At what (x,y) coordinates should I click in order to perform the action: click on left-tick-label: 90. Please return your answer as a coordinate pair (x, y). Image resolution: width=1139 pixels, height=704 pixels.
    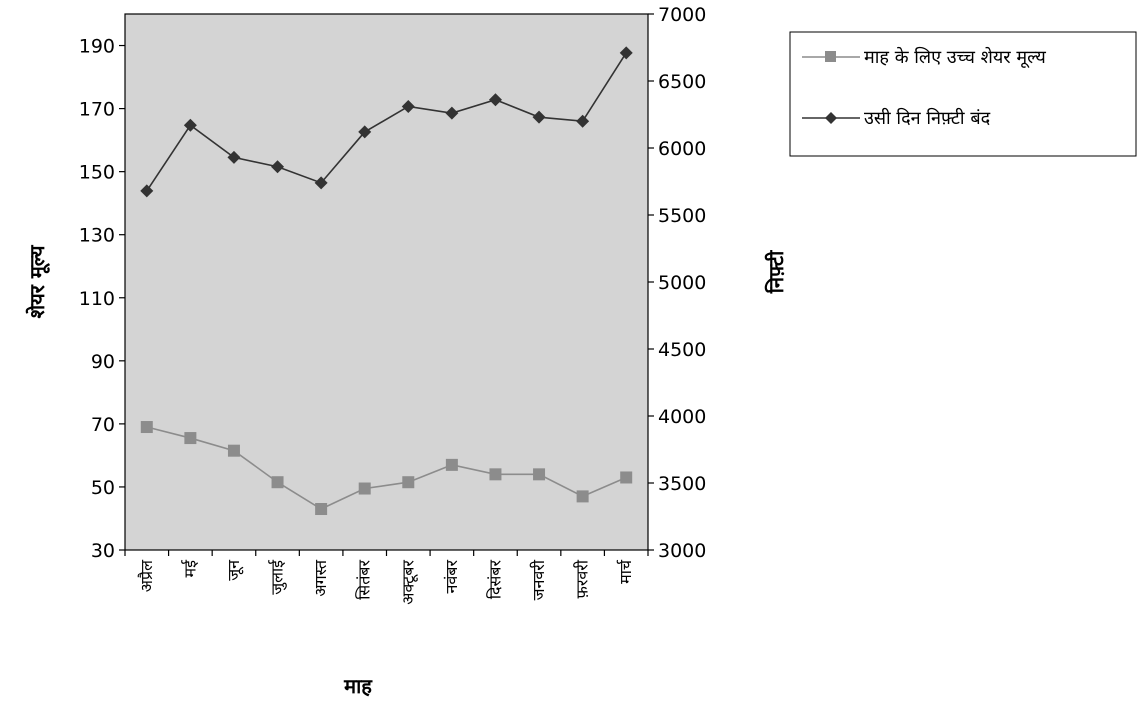
    Looking at the image, I should click on (103, 362).